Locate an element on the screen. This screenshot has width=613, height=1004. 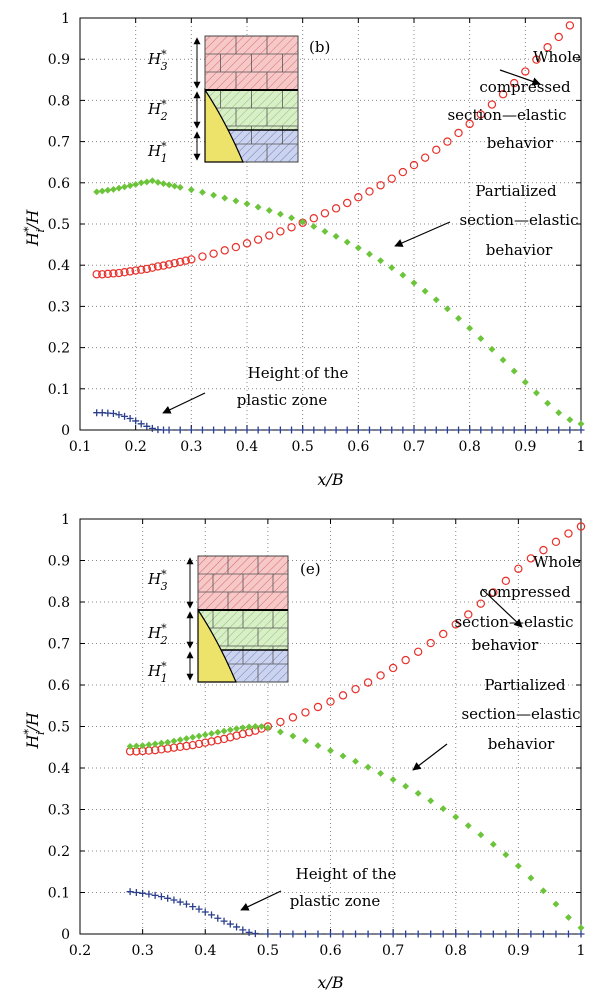
y-tick-label: 0.6 is located at coordinates (59, 686).